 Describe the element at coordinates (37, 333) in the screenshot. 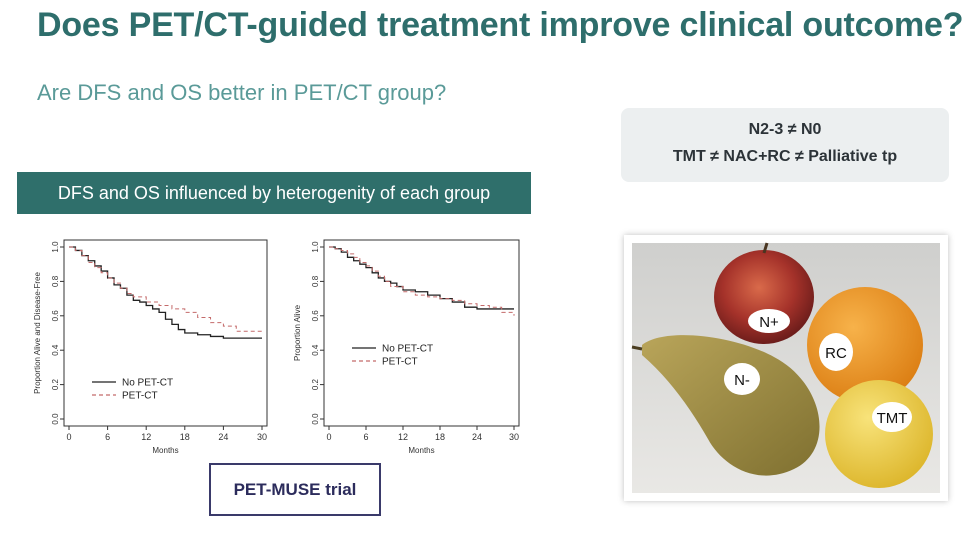

I see `y-axis-label: Proportion Alive and Disease-Free` at that location.